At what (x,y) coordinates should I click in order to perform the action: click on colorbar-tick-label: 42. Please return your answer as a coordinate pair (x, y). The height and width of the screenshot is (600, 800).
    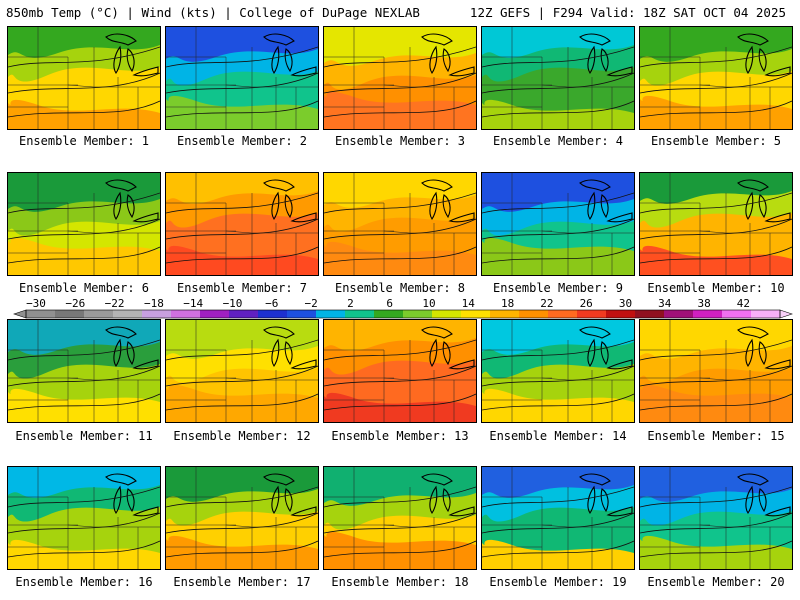
    Looking at the image, I should click on (743, 303).